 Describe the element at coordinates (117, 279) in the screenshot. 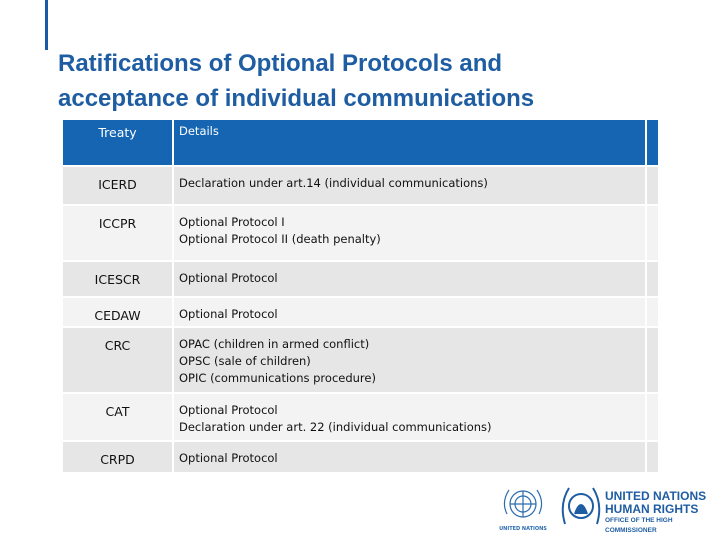

I see `treaty-cell: ICESCR` at that location.